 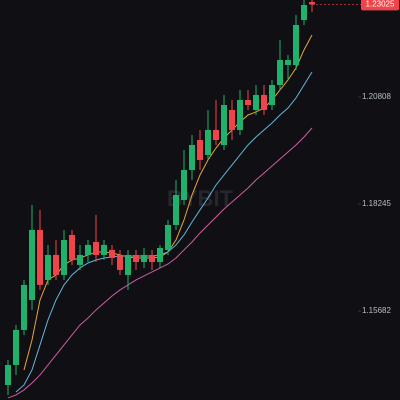 I want to click on y-tick-label: 1.18245, so click(x=376, y=203).